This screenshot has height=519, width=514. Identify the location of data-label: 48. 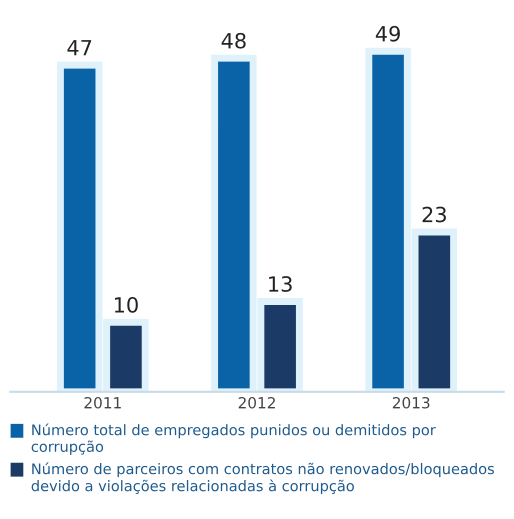
(234, 40).